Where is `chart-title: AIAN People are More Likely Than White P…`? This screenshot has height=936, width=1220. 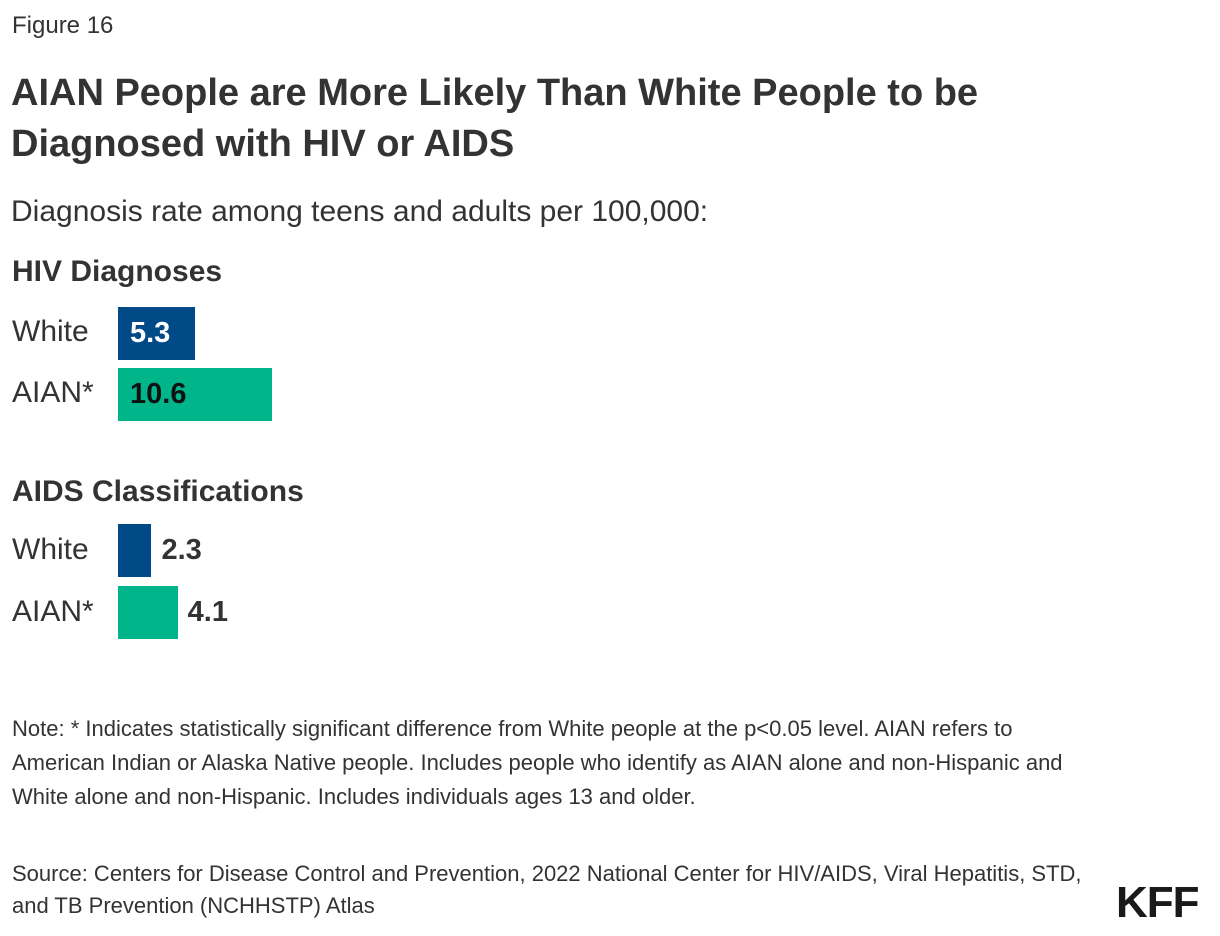
chart-title: AIAN People are More Likely Than White P… is located at coordinates (495, 118).